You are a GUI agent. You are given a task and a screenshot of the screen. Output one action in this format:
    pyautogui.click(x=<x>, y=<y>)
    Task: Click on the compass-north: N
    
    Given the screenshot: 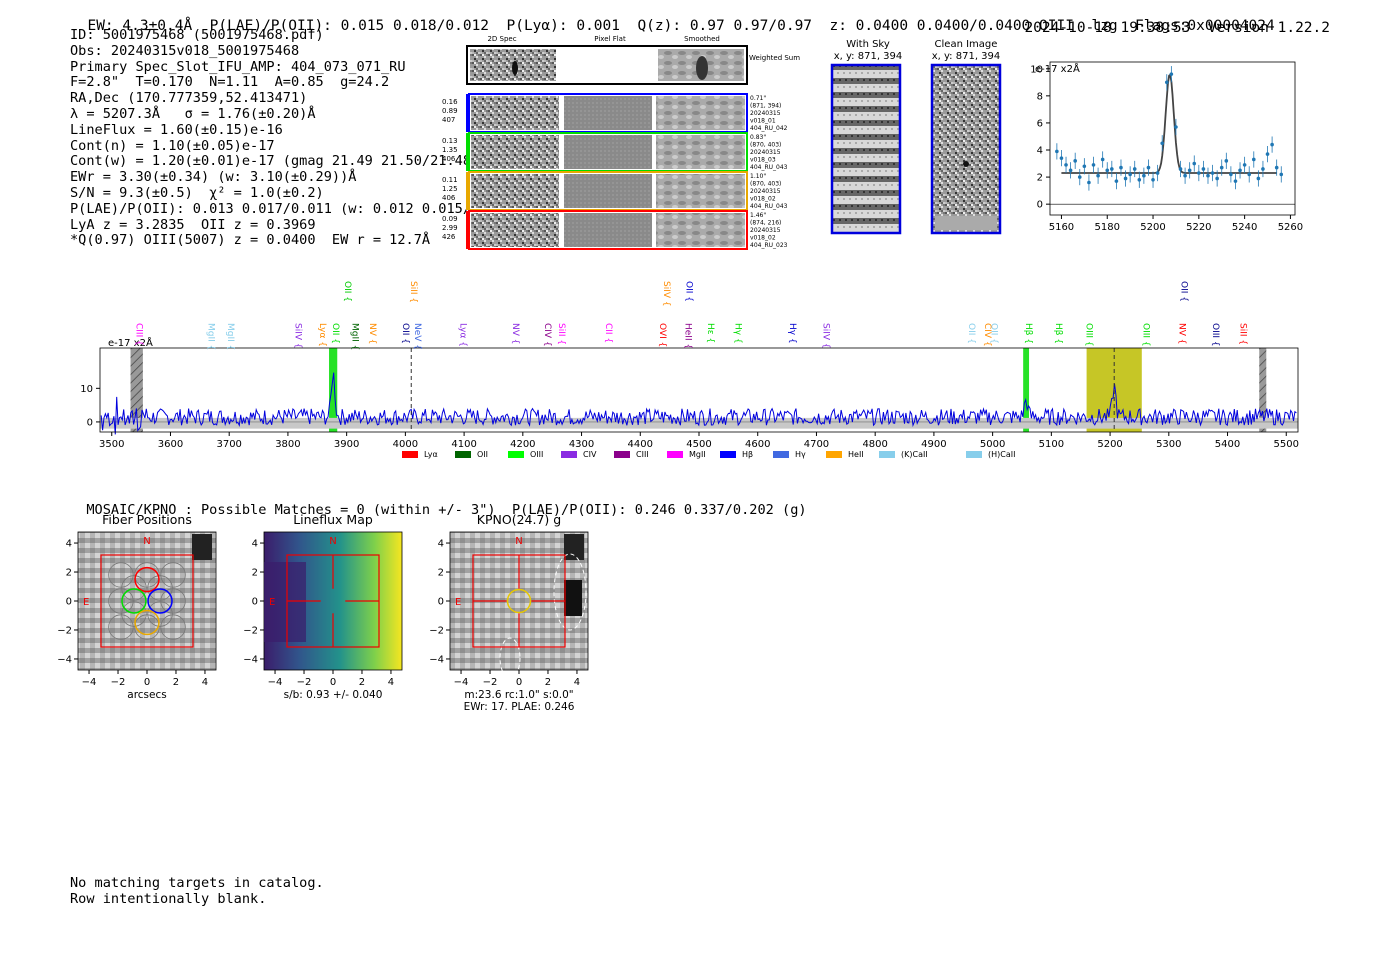 What is the action you would take?
    pyautogui.click(x=518, y=541)
    